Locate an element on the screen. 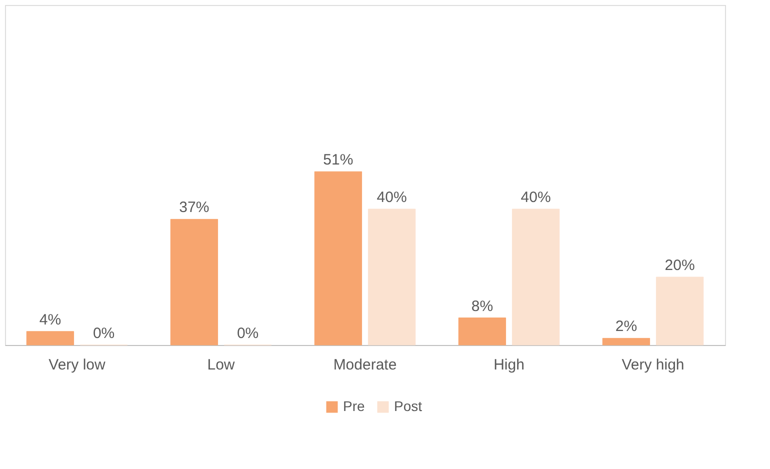 This screenshot has height=469, width=770. data-label: 8% is located at coordinates (482, 306).